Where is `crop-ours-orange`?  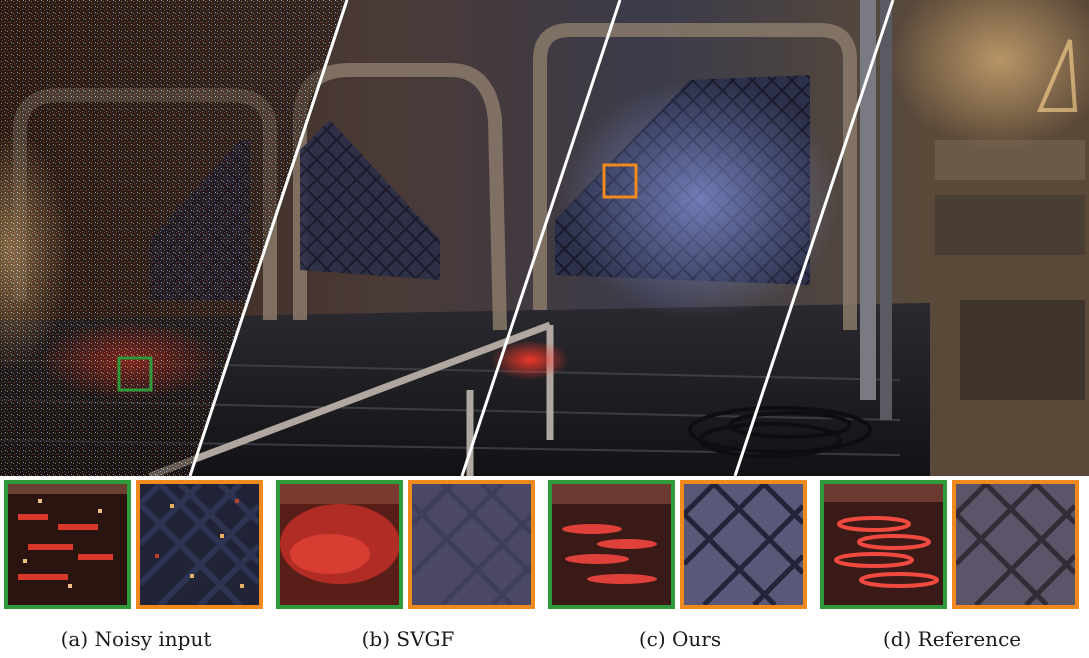
crop-ours-orange is located at coordinates (743, 544).